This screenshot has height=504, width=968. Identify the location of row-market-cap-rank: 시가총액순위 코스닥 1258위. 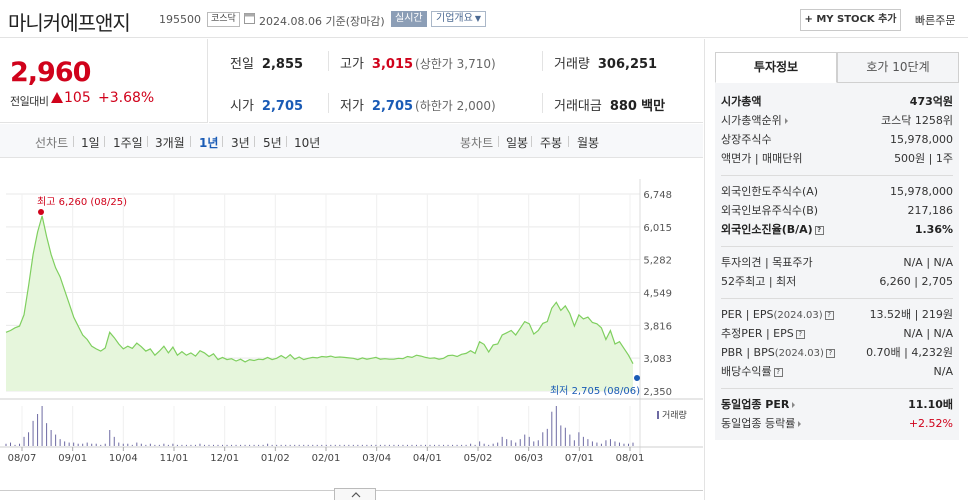
(837, 121).